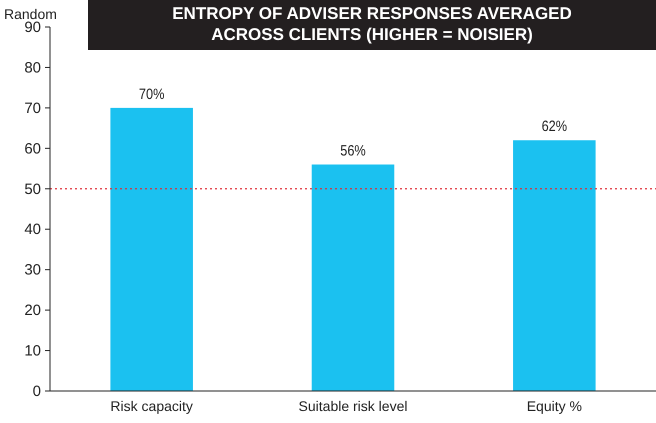  I want to click on x-tick-label: Equity %, so click(554, 406).